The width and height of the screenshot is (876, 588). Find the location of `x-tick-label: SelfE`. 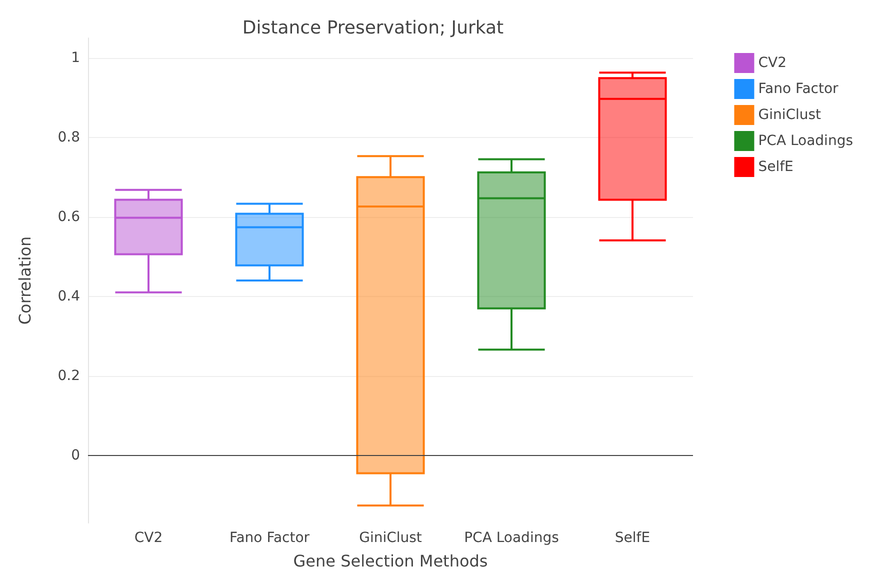

x-tick-label: SelfE is located at coordinates (632, 538).